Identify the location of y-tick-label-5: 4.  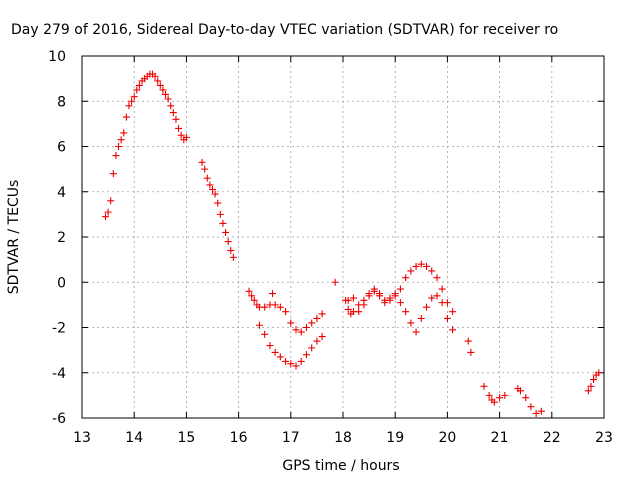
(61, 193).